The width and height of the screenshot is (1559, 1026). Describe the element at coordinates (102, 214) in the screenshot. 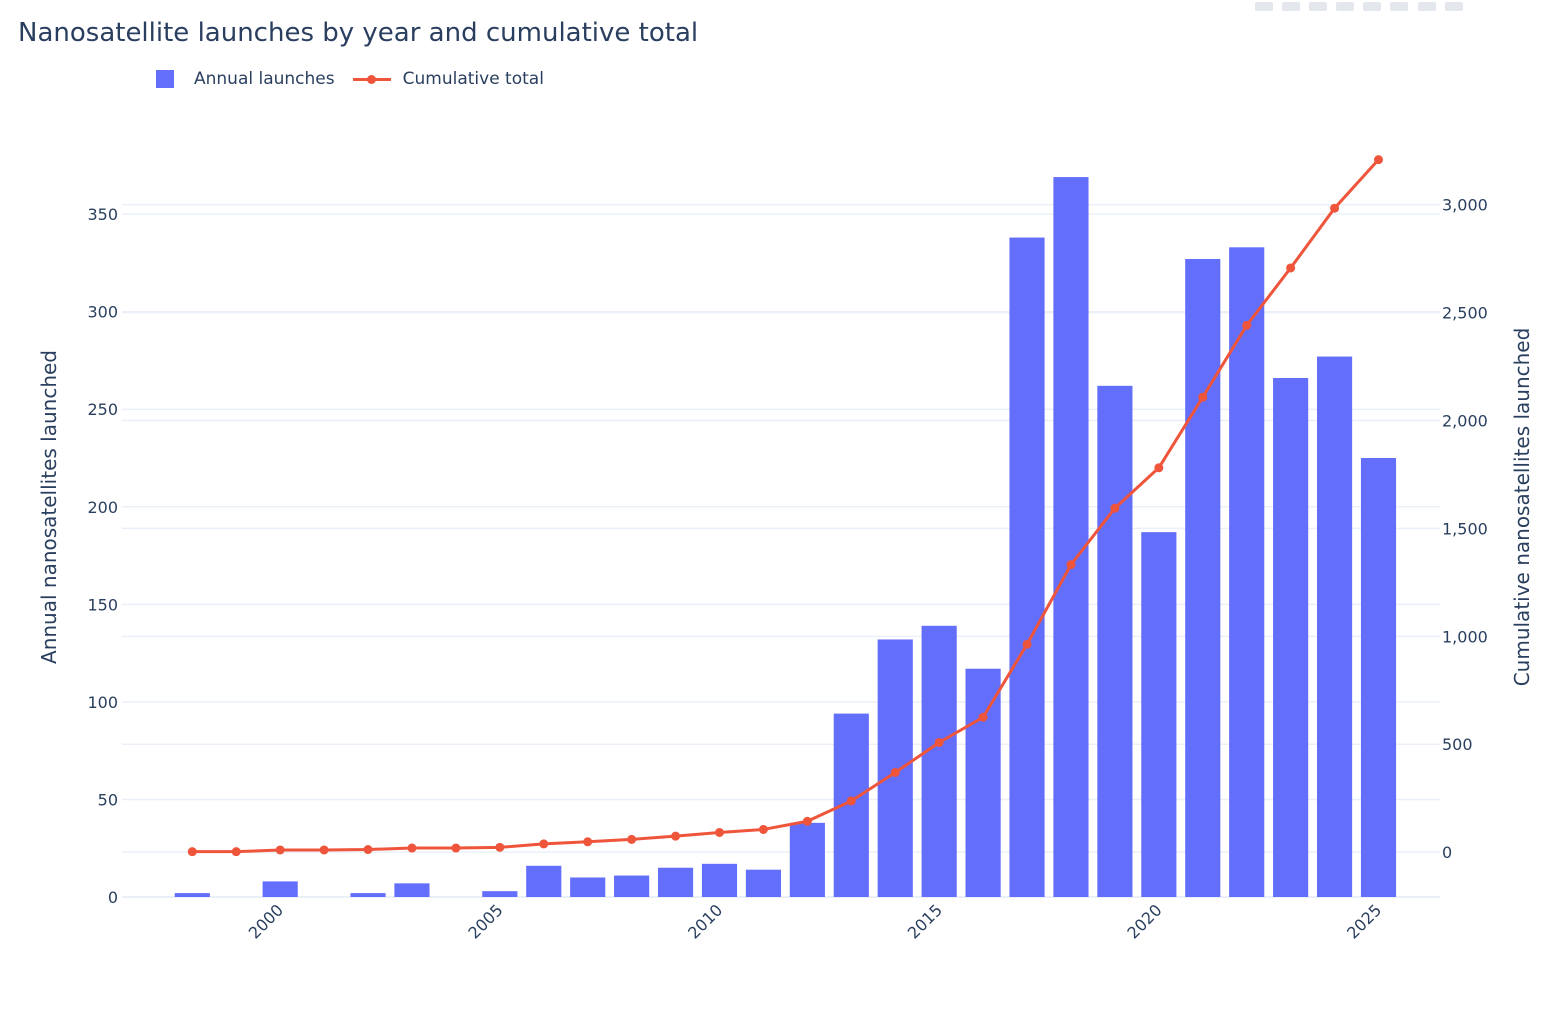

I see `left-y-tick-label: 350` at that location.